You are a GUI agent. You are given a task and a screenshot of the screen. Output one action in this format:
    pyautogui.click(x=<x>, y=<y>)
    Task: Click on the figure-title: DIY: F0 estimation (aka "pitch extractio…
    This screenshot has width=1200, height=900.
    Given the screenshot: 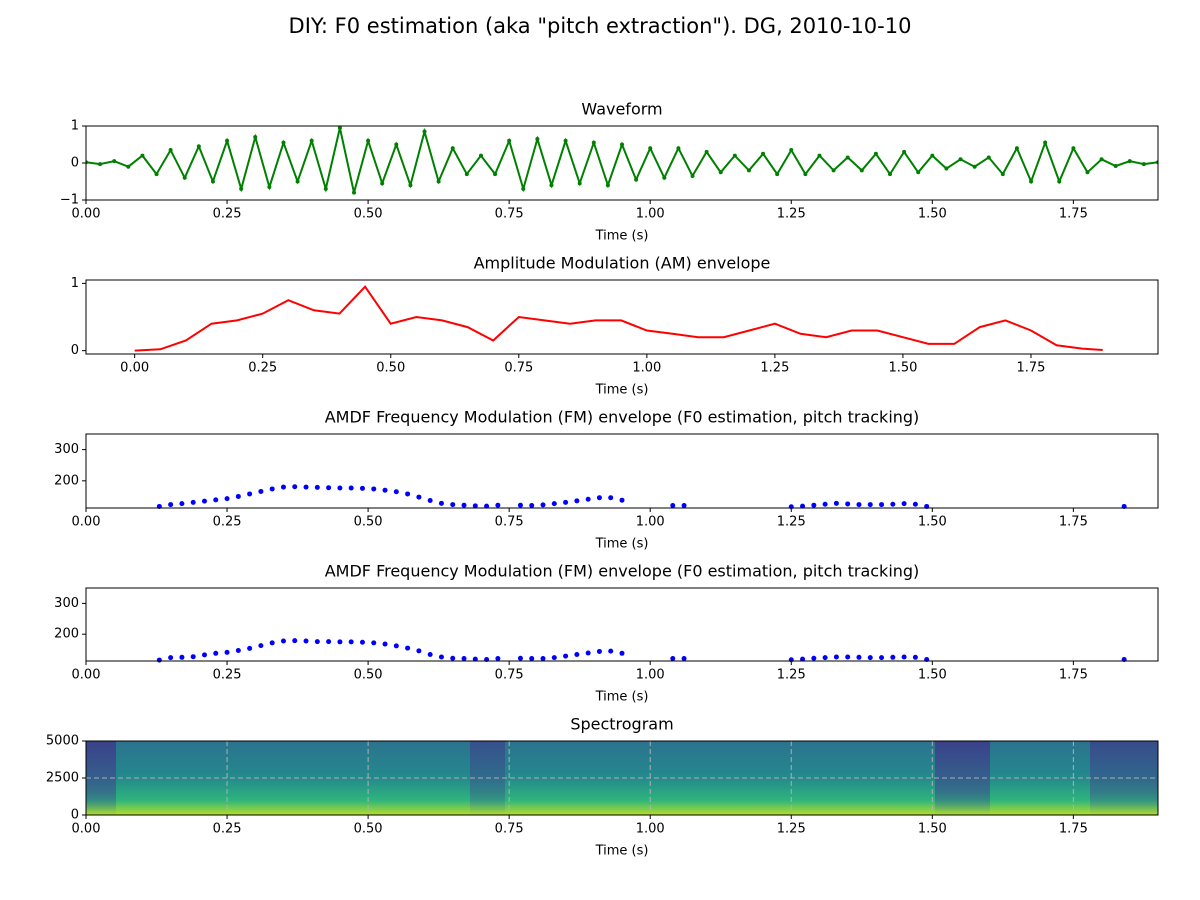 What is the action you would take?
    pyautogui.click(x=600, y=26)
    